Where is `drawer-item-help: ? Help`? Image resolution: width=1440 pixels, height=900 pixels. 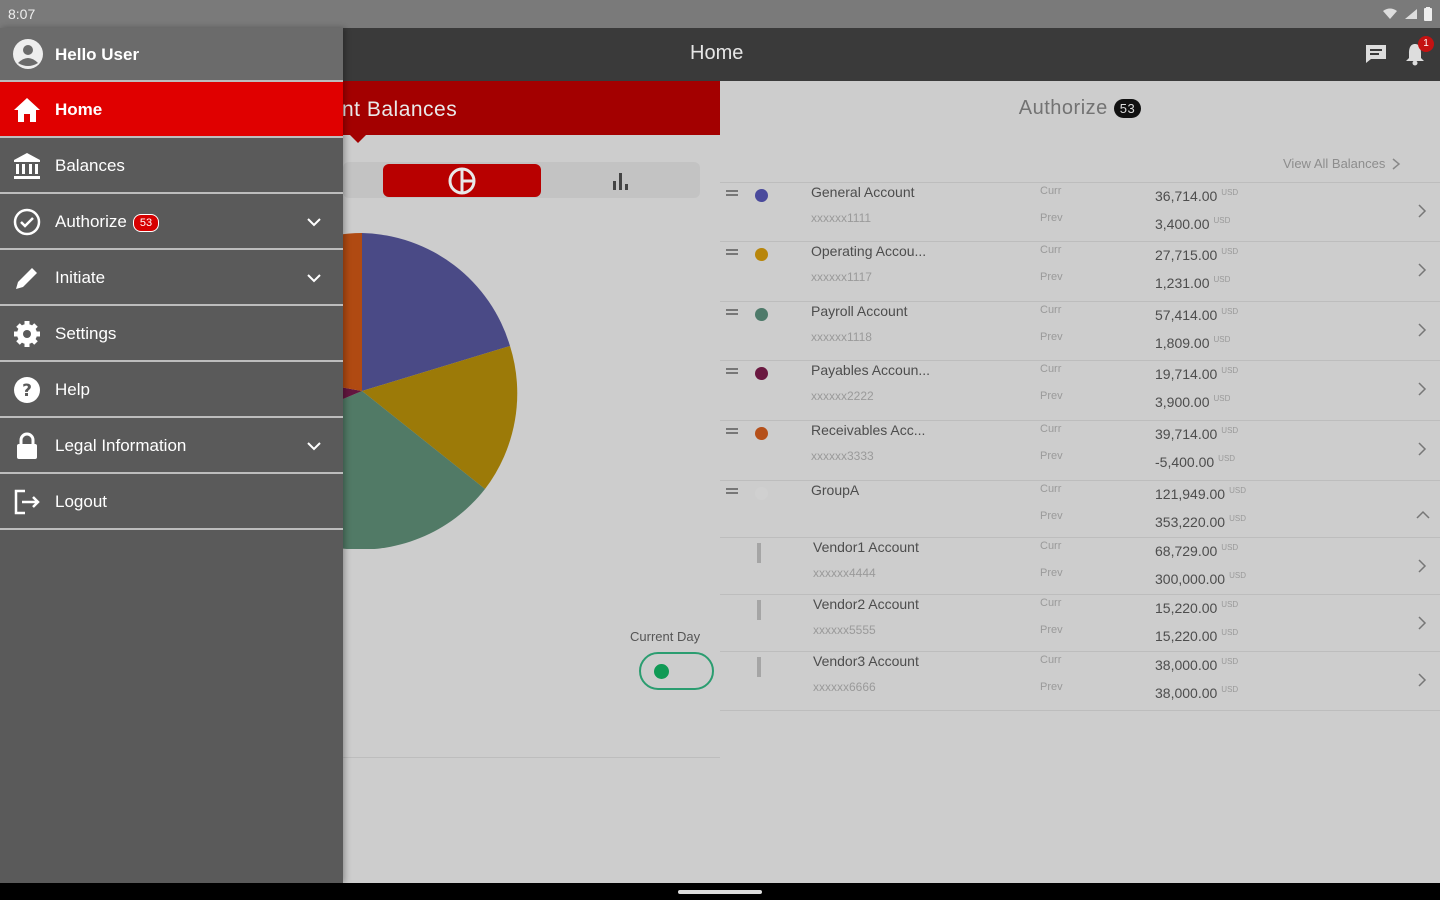
drawer-item-help: ? Help is located at coordinates (171, 390).